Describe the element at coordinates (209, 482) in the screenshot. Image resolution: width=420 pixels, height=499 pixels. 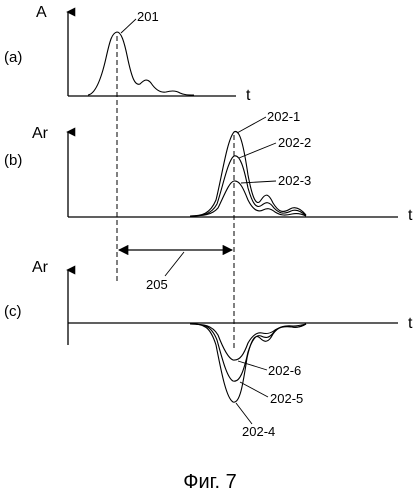
I see `figure-caption: Фиг. 7` at that location.